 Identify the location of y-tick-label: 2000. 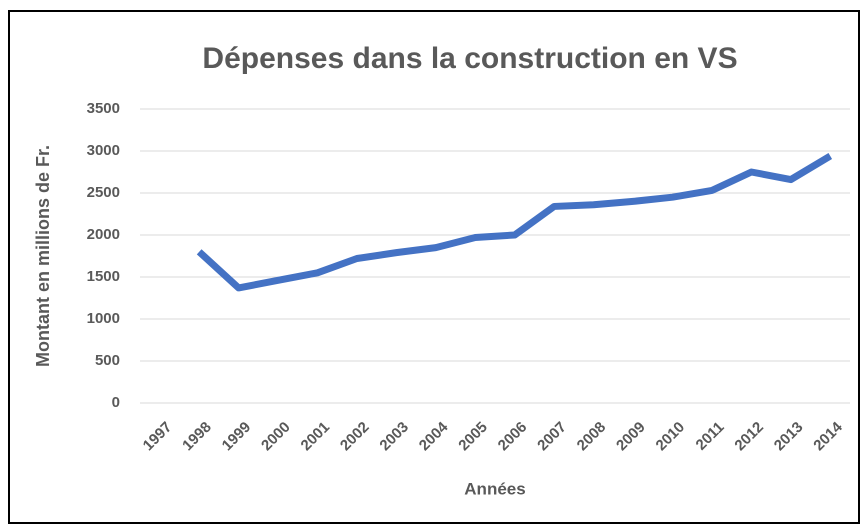
(103, 234).